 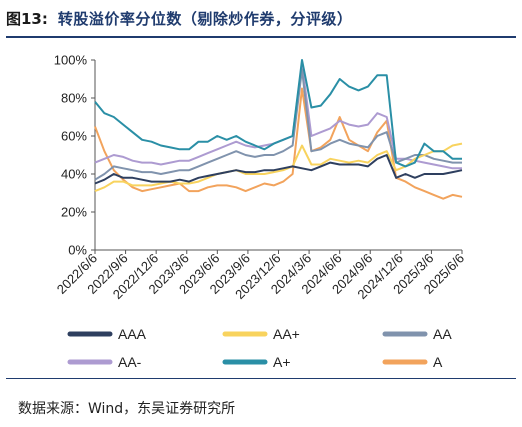 I want to click on legend-label: A+, so click(x=282, y=362).